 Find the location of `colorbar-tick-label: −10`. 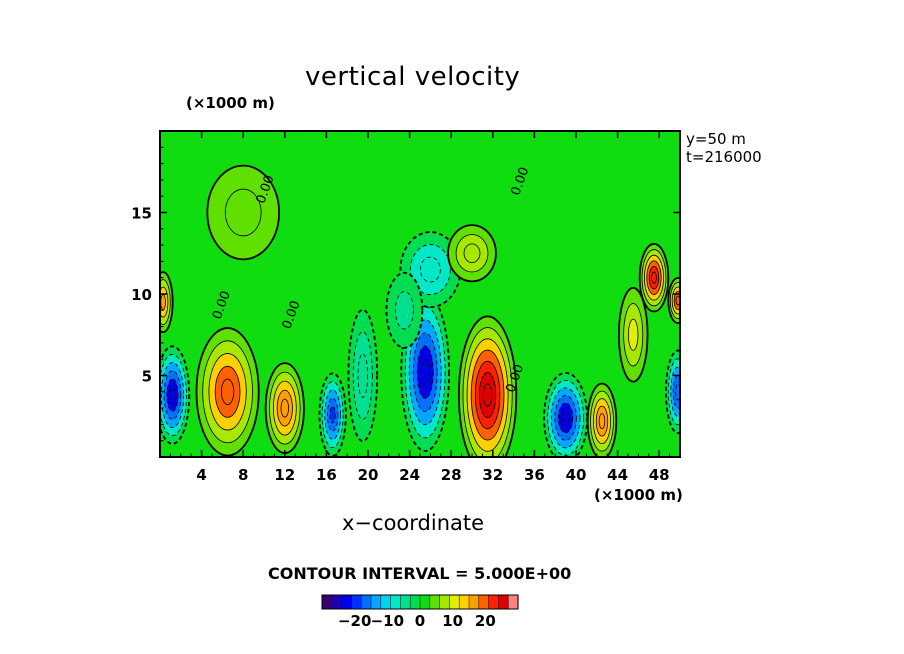

colorbar-tick-label: −10 is located at coordinates (387, 621).